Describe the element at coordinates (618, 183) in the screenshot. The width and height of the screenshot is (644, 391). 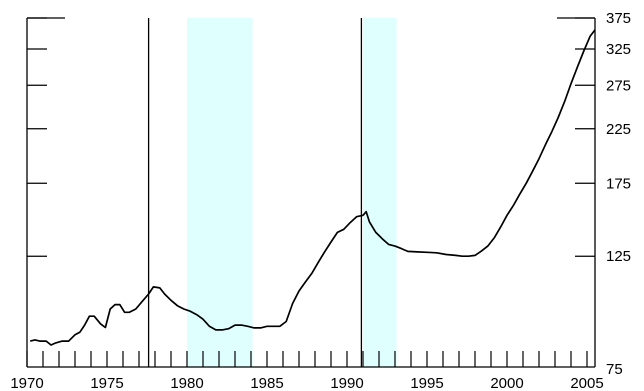
I see `y-tick-label: 175` at that location.